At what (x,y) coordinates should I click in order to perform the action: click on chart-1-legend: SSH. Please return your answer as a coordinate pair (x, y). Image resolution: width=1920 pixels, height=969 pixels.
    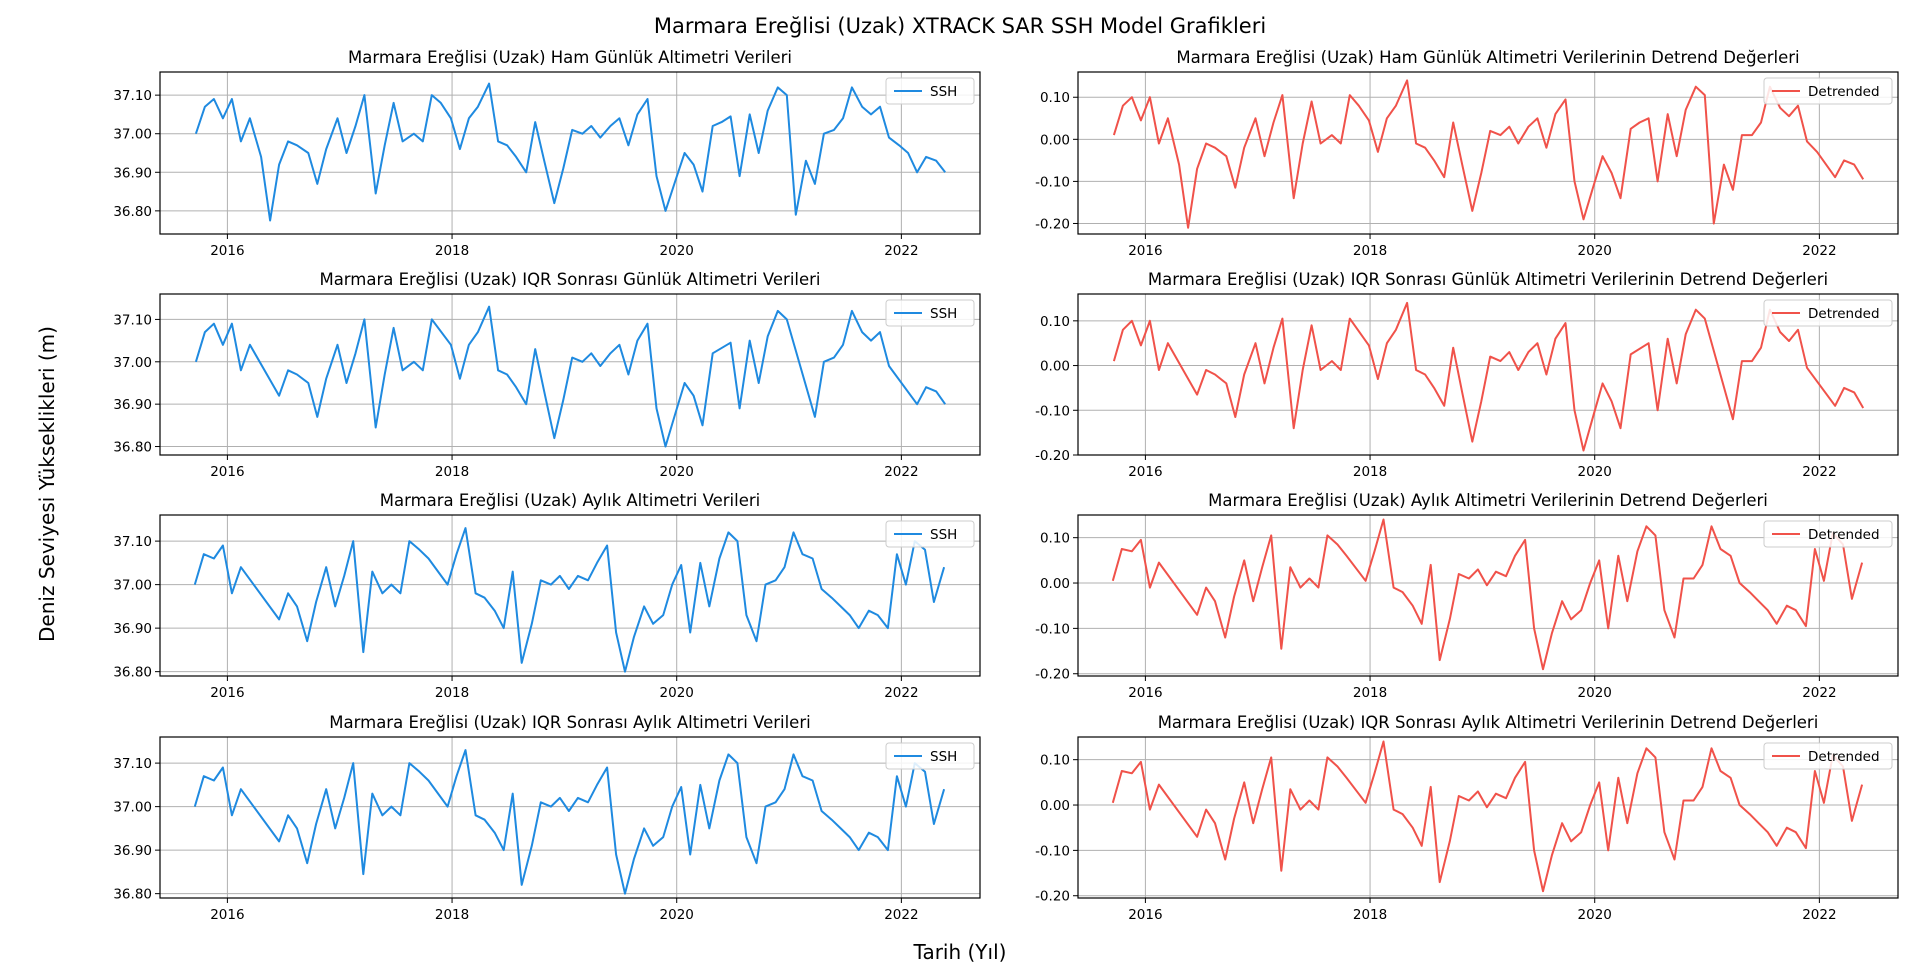
    Looking at the image, I should click on (930, 91).